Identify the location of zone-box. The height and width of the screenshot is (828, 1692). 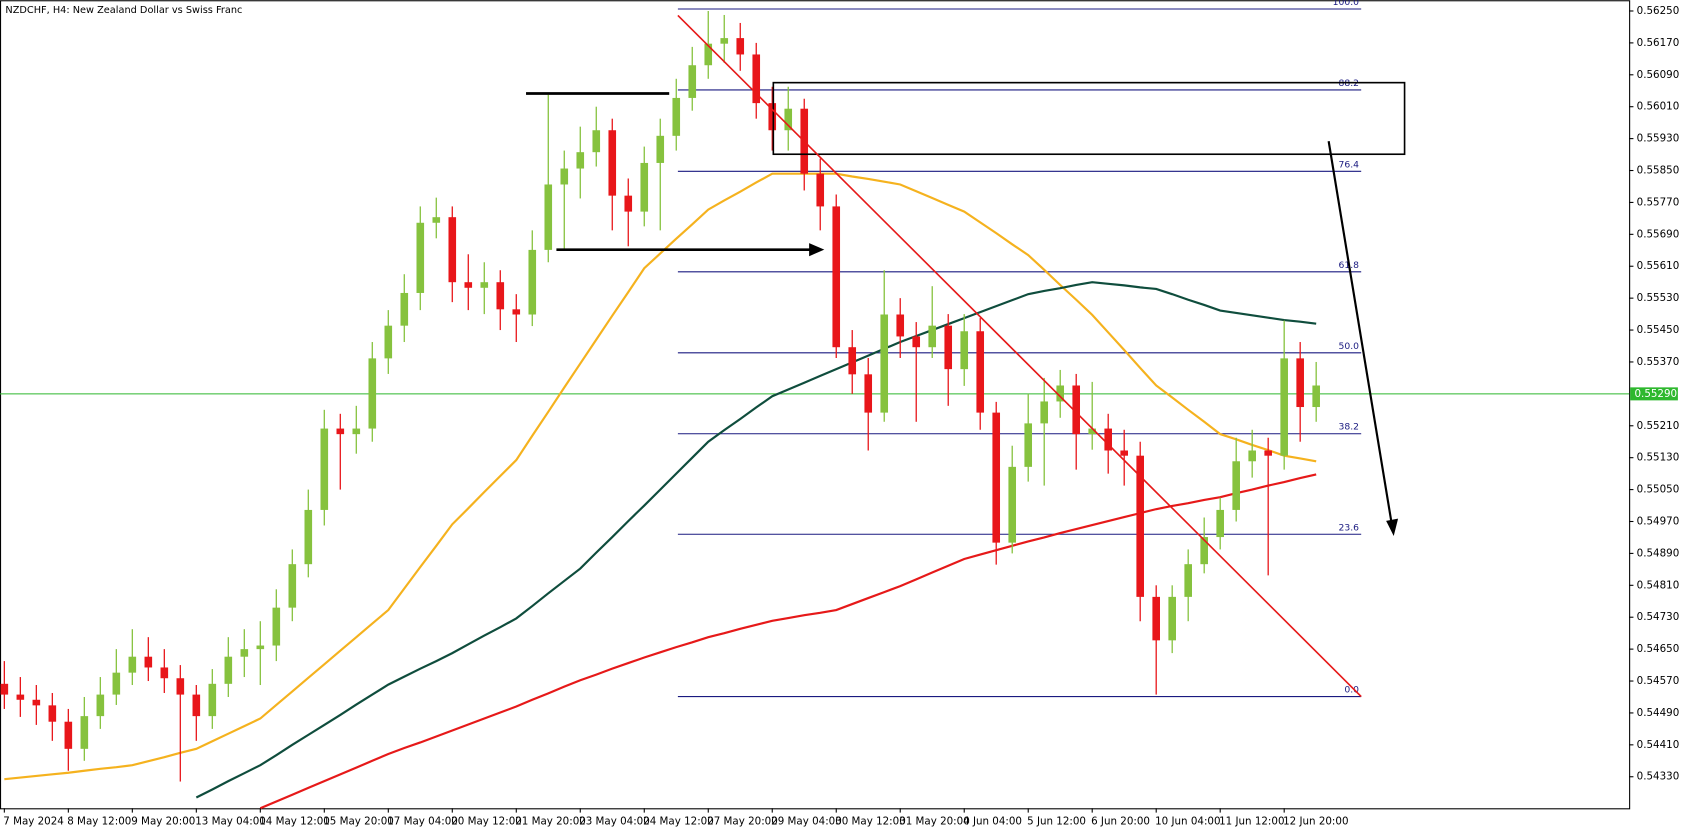
(1089, 118).